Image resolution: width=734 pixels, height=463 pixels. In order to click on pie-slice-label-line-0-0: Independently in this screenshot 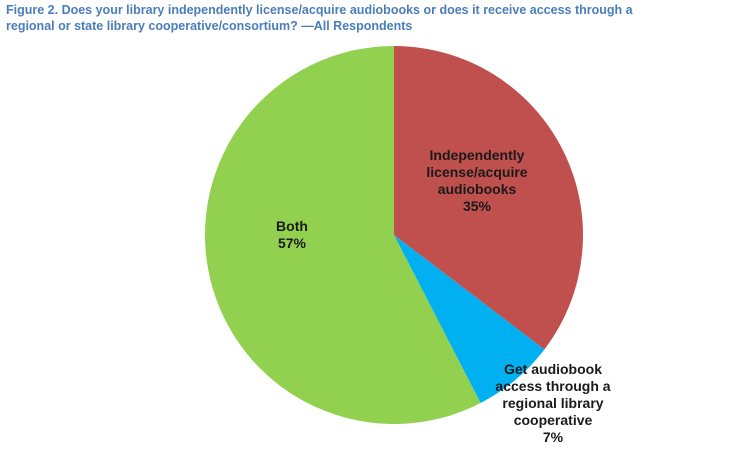, I will do `click(477, 155)`.